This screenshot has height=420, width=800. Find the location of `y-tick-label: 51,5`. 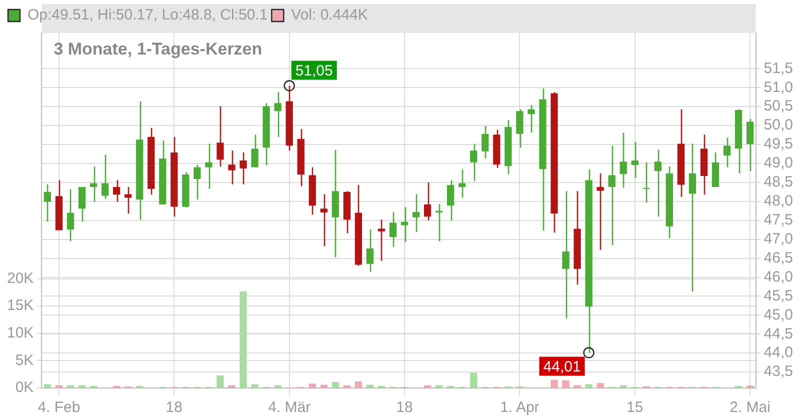

y-tick-label: 51,5 is located at coordinates (779, 68).